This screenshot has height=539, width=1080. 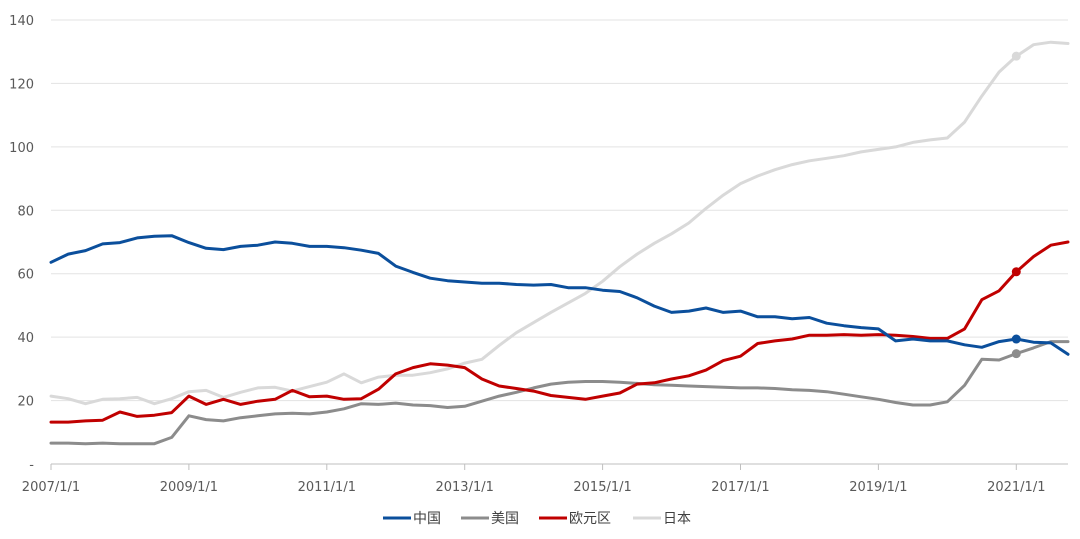 What do you see at coordinates (1016, 487) in the screenshot?
I see `x-tick-label: 2021/1/1` at bounding box center [1016, 487].